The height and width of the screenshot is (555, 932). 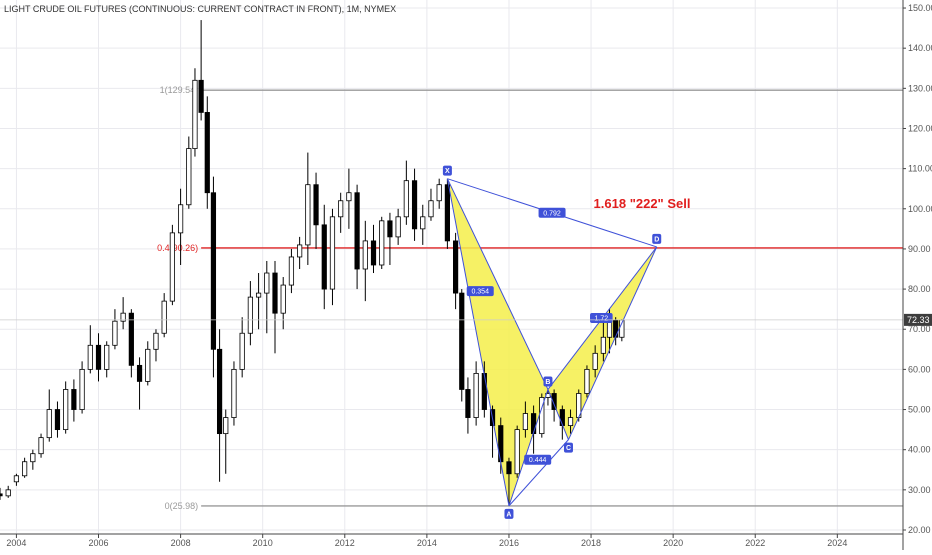 I want to click on y-tick-label: 30.00, so click(x=919, y=490).